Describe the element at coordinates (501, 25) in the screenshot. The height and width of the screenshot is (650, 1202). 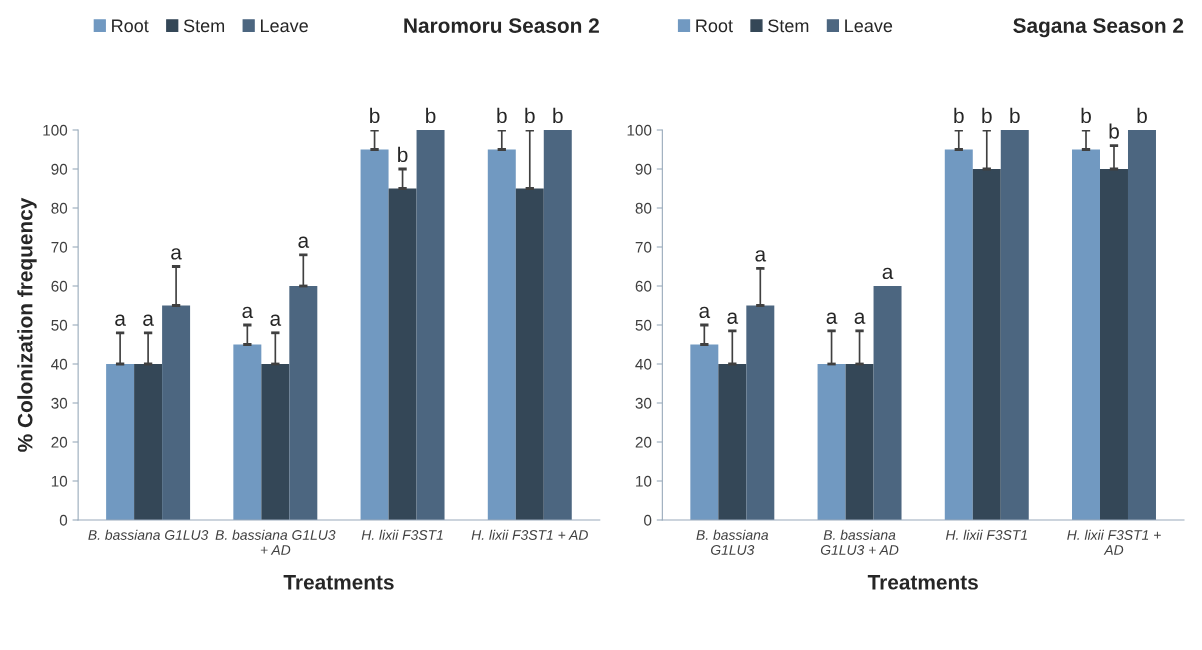
I see `chart-title: Naromoru Season 2` at that location.